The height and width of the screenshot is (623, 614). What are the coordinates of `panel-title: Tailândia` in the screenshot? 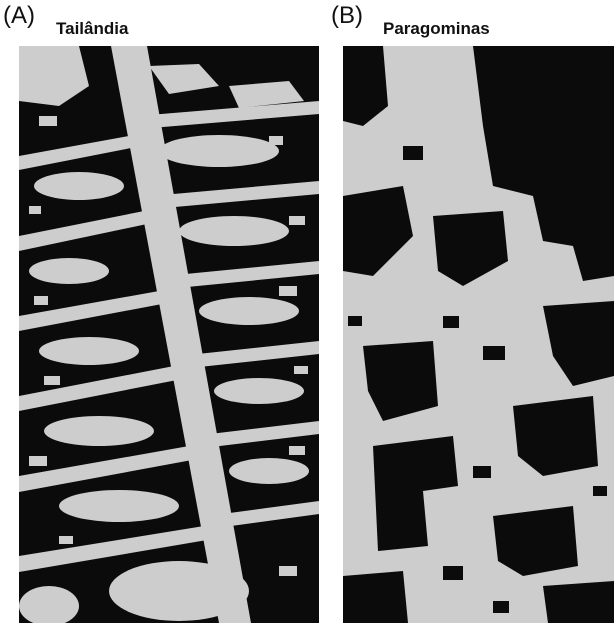 It's located at (92, 28).